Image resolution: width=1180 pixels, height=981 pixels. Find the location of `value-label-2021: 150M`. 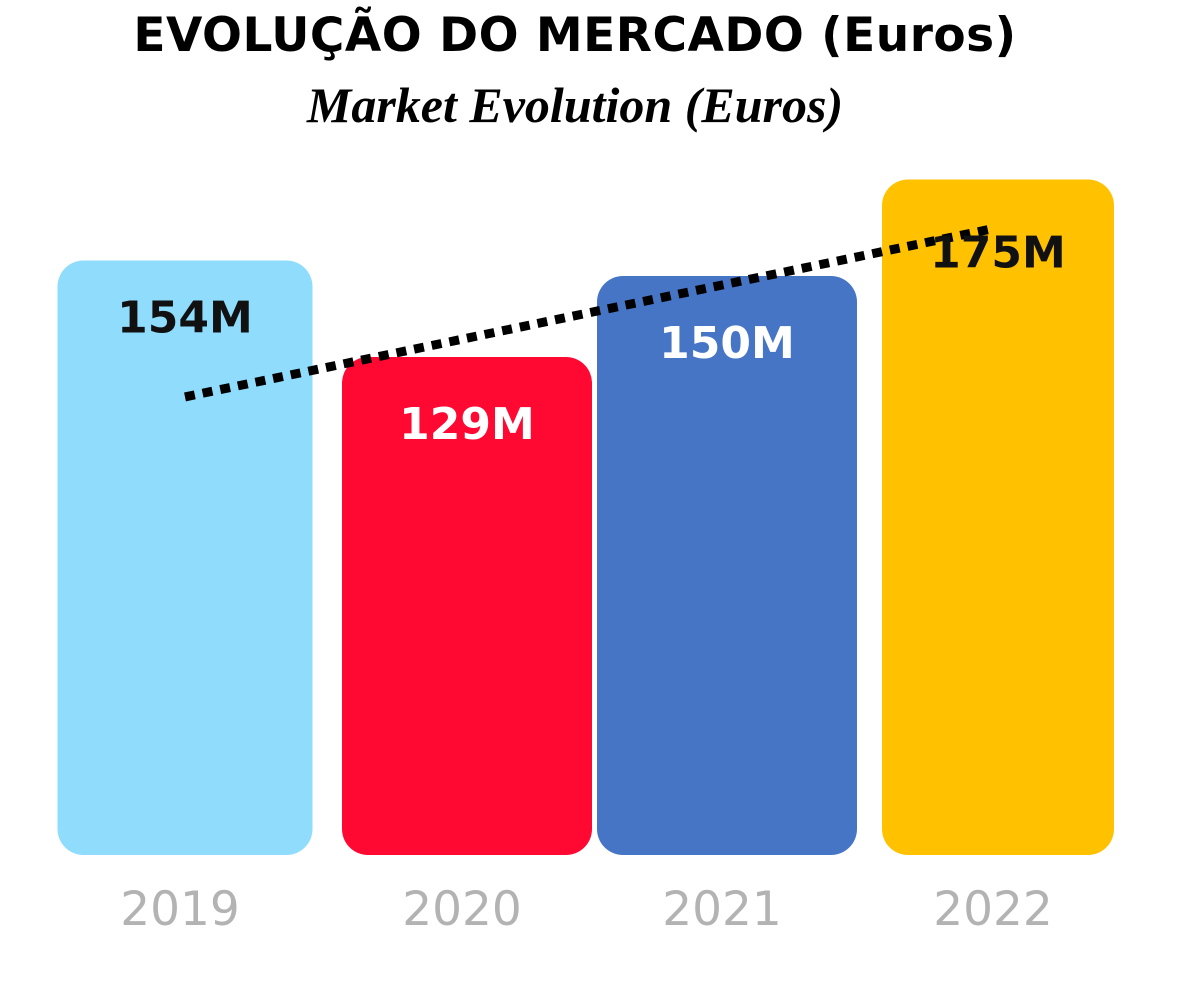

value-label-2021: 150M is located at coordinates (727, 343).